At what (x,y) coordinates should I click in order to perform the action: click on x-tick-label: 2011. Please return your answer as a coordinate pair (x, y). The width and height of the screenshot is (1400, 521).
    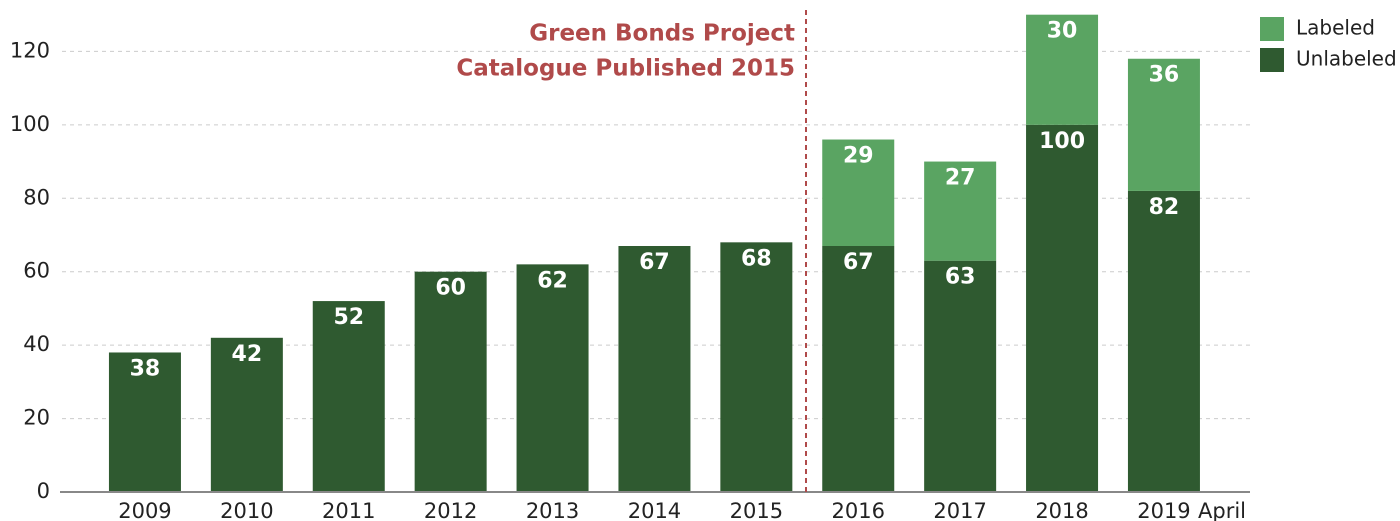
    Looking at the image, I should click on (348, 510).